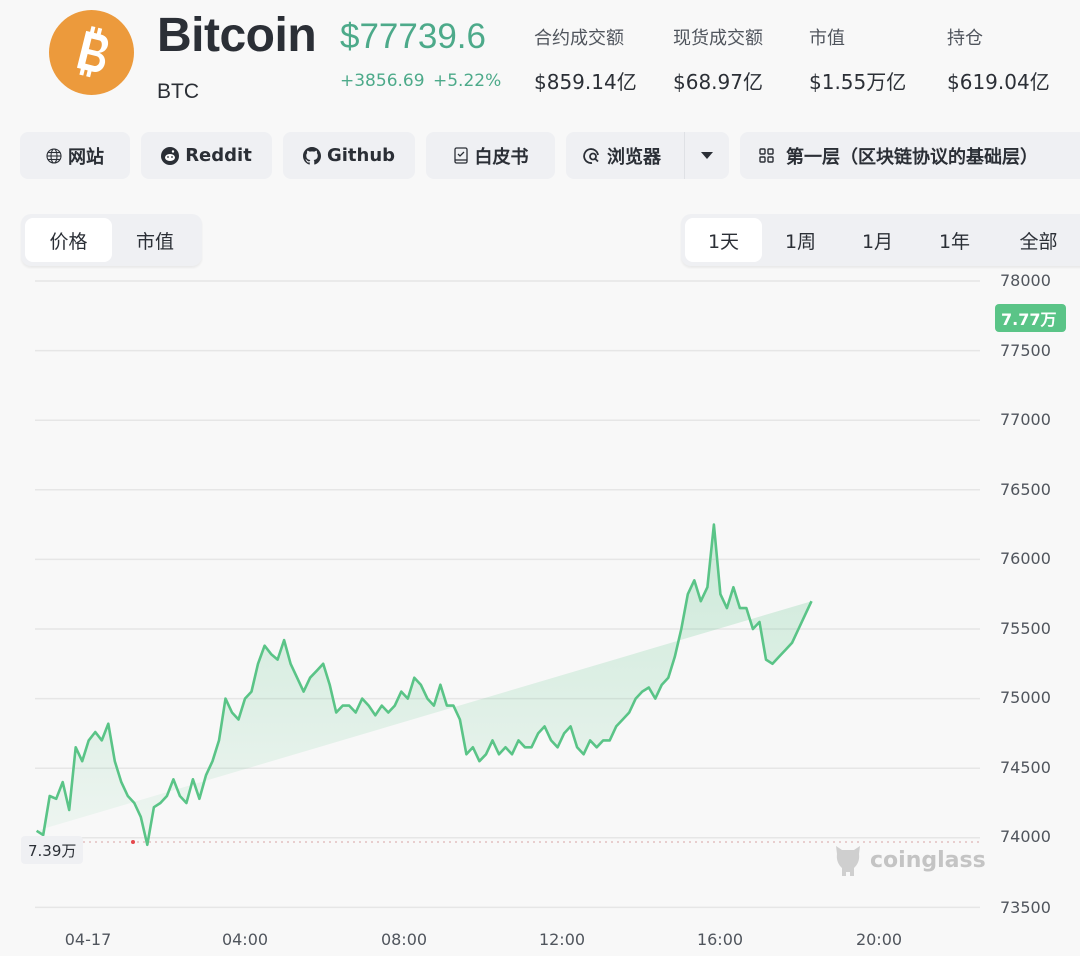 The width and height of the screenshot is (1080, 956). I want to click on explorer-split-divider, so click(684, 155).